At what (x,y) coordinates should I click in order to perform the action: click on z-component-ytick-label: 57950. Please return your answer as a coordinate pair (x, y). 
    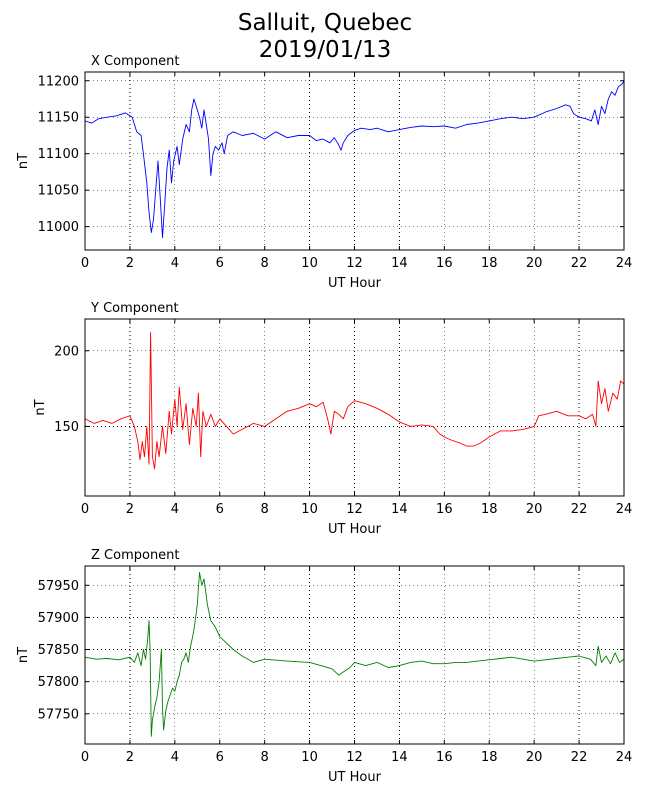
    Looking at the image, I should click on (58, 586).